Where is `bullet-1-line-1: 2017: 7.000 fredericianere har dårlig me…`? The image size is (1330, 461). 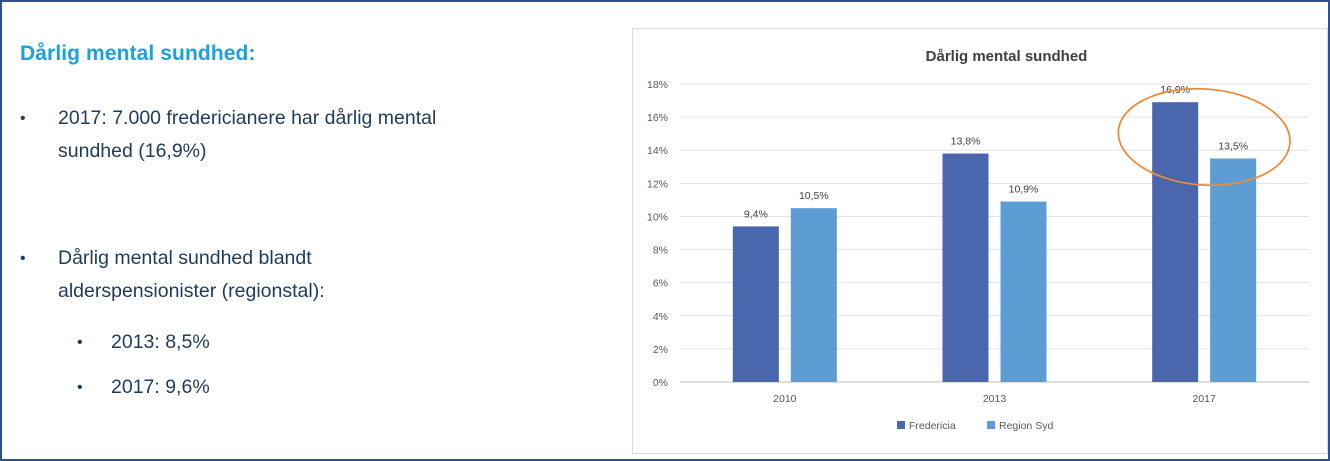 bullet-1-line-1: 2017: 7.000 fredericianere har dårlig me… is located at coordinates (247, 118).